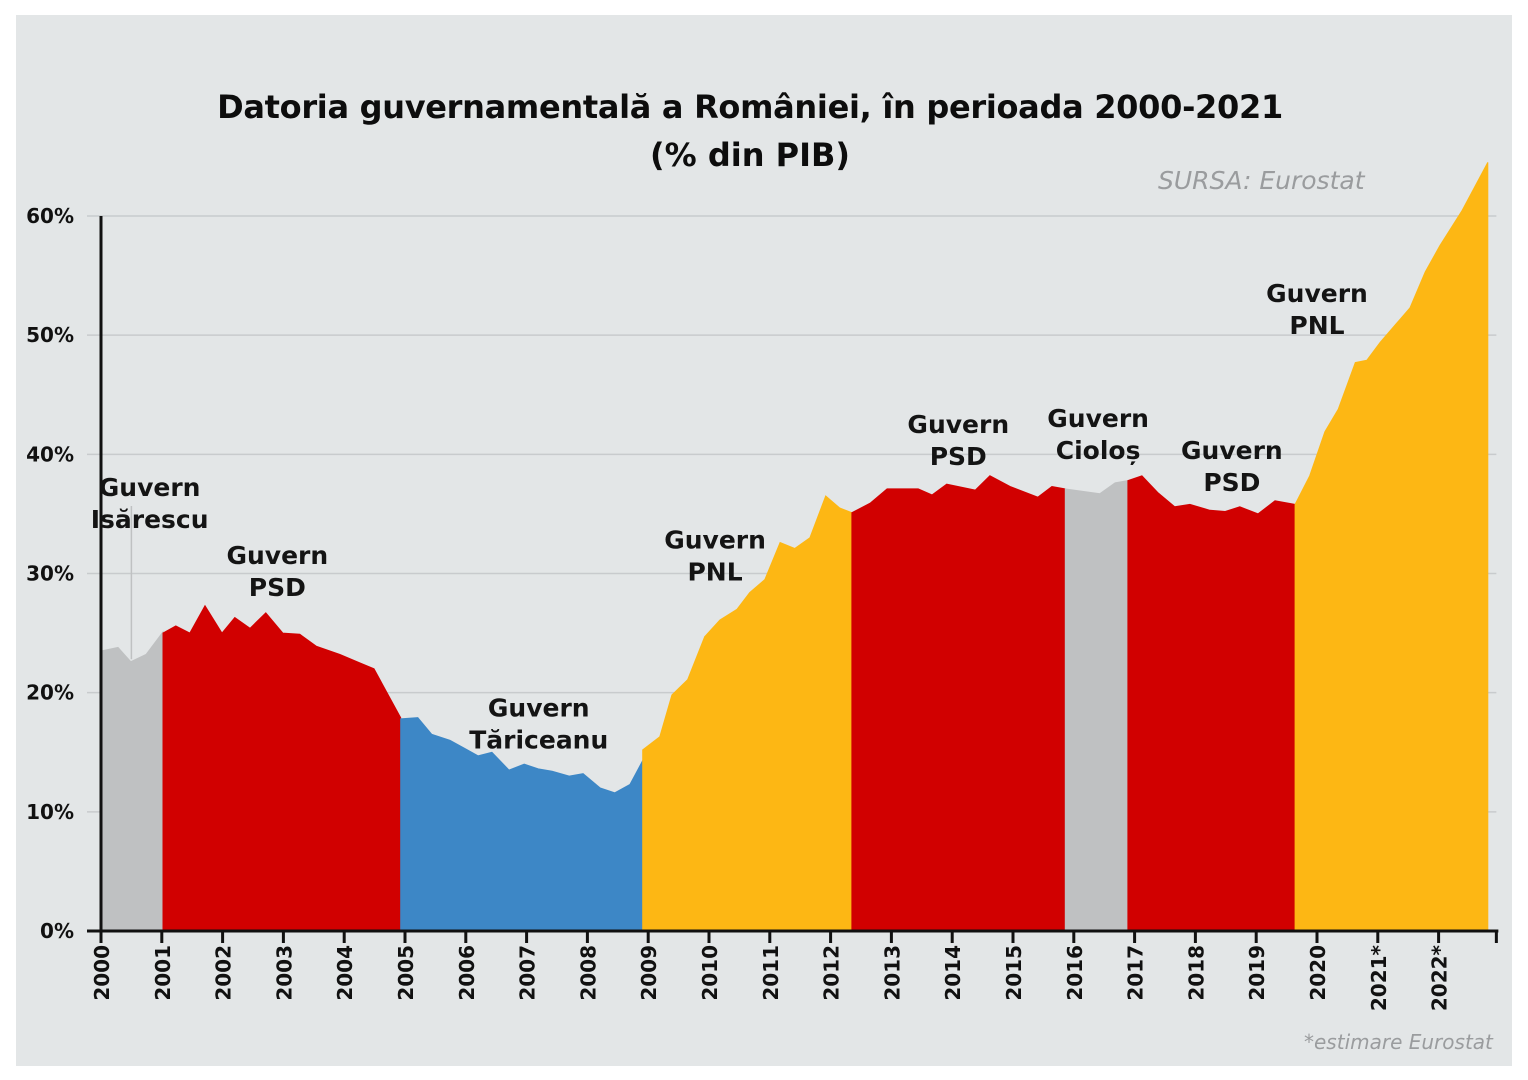 The height and width of the screenshot is (1080, 1528). What do you see at coordinates (224, 973) in the screenshot?
I see `x-tick-label: 2002` at bounding box center [224, 973].